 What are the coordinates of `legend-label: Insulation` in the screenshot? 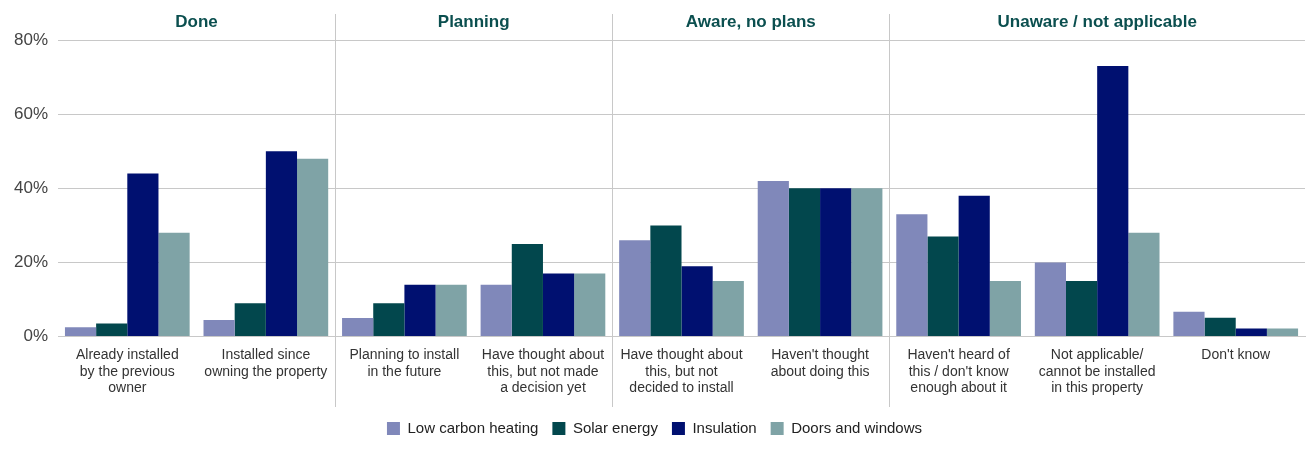 It's located at (724, 427).